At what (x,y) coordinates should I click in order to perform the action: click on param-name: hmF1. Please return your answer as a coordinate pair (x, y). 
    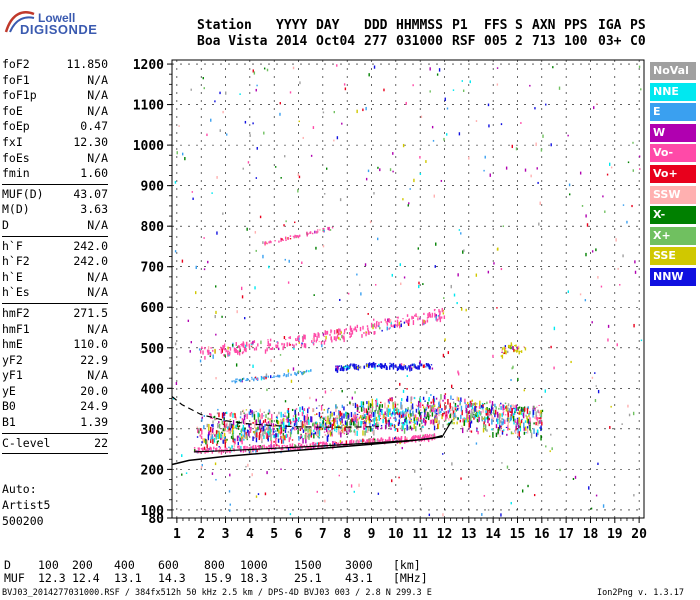
    Looking at the image, I should click on (16, 328).